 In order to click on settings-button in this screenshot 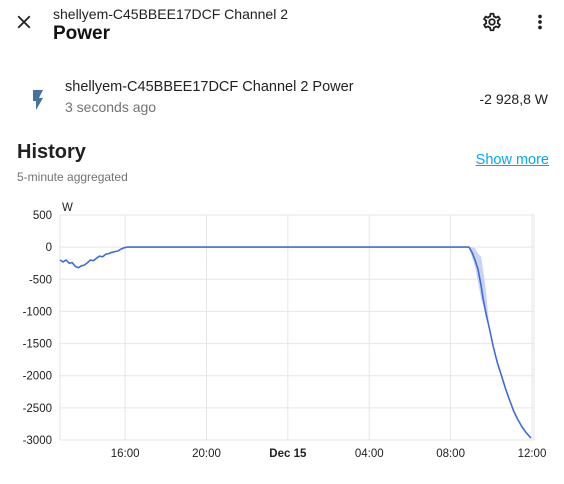, I will do `click(492, 22)`.